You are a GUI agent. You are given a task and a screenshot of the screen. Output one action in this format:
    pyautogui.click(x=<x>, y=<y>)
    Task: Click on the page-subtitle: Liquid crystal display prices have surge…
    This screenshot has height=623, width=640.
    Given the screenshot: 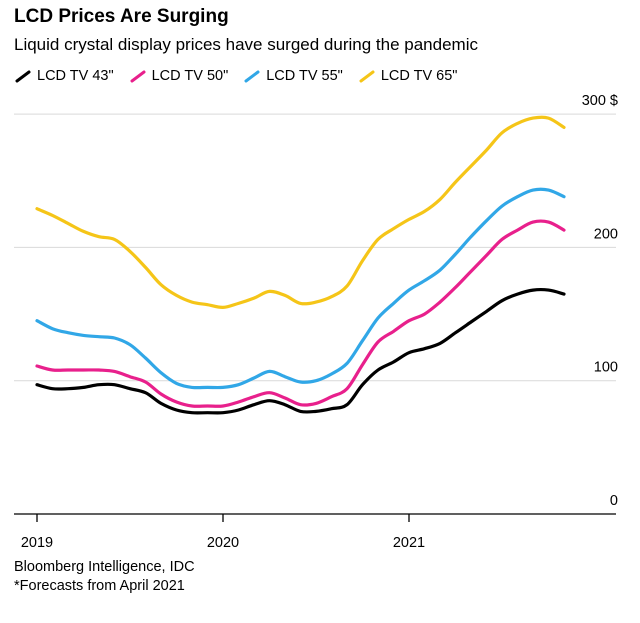 What is the action you would take?
    pyautogui.click(x=246, y=44)
    